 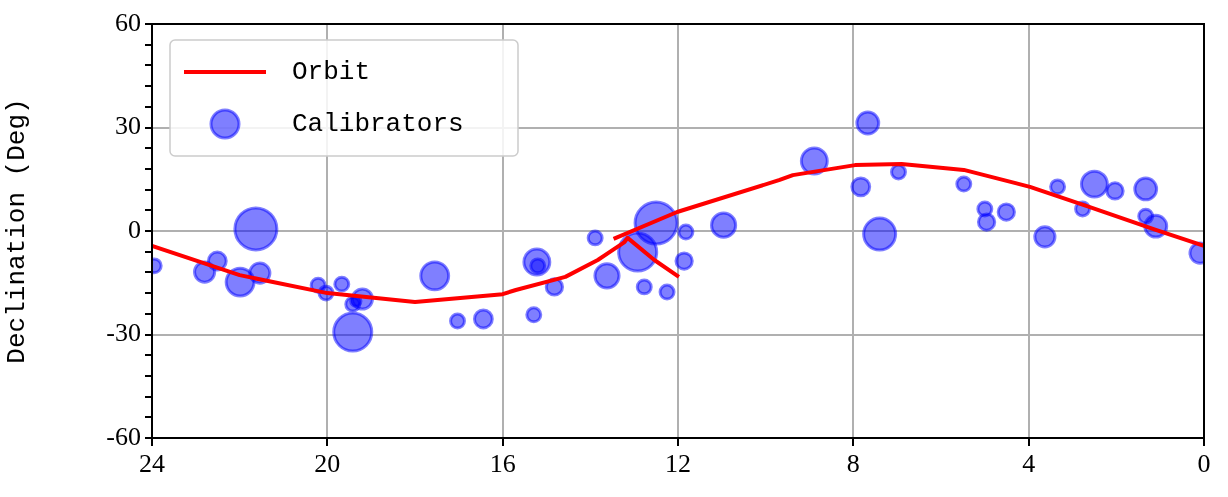 I want to click on y-tick-label: -60, so click(x=123, y=436).